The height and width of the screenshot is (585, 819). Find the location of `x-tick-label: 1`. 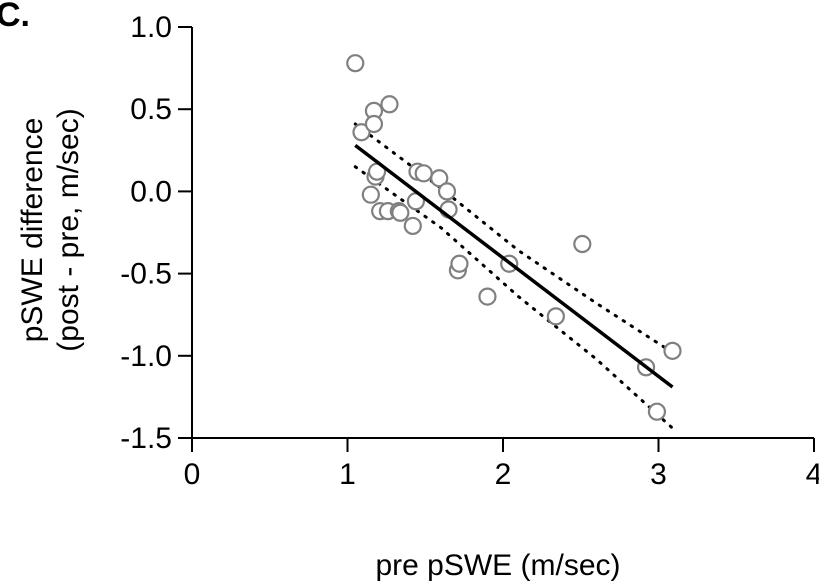

x-tick-label: 1 is located at coordinates (347, 474).